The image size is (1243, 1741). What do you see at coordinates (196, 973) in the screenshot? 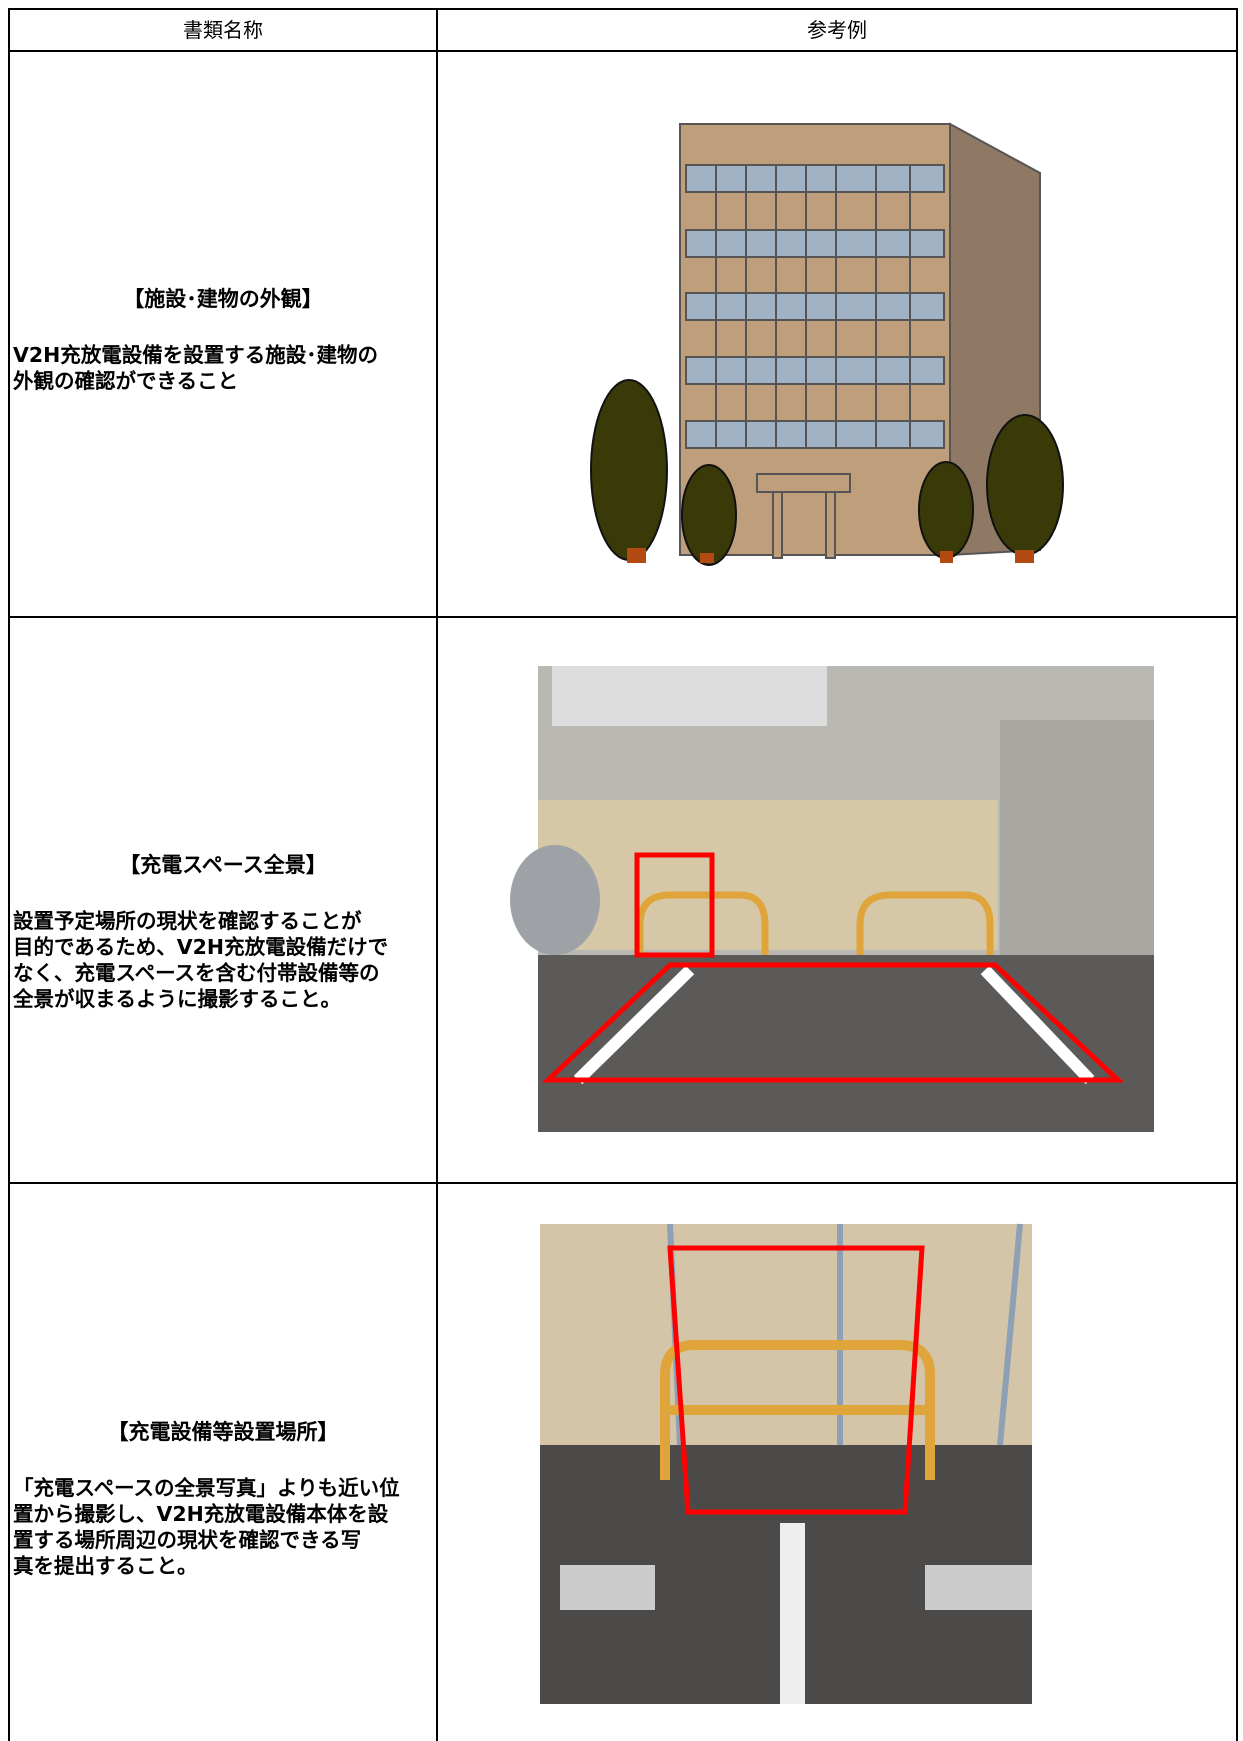
I see `row-description: なく、充電スペースを含む付帯設備等の` at bounding box center [196, 973].